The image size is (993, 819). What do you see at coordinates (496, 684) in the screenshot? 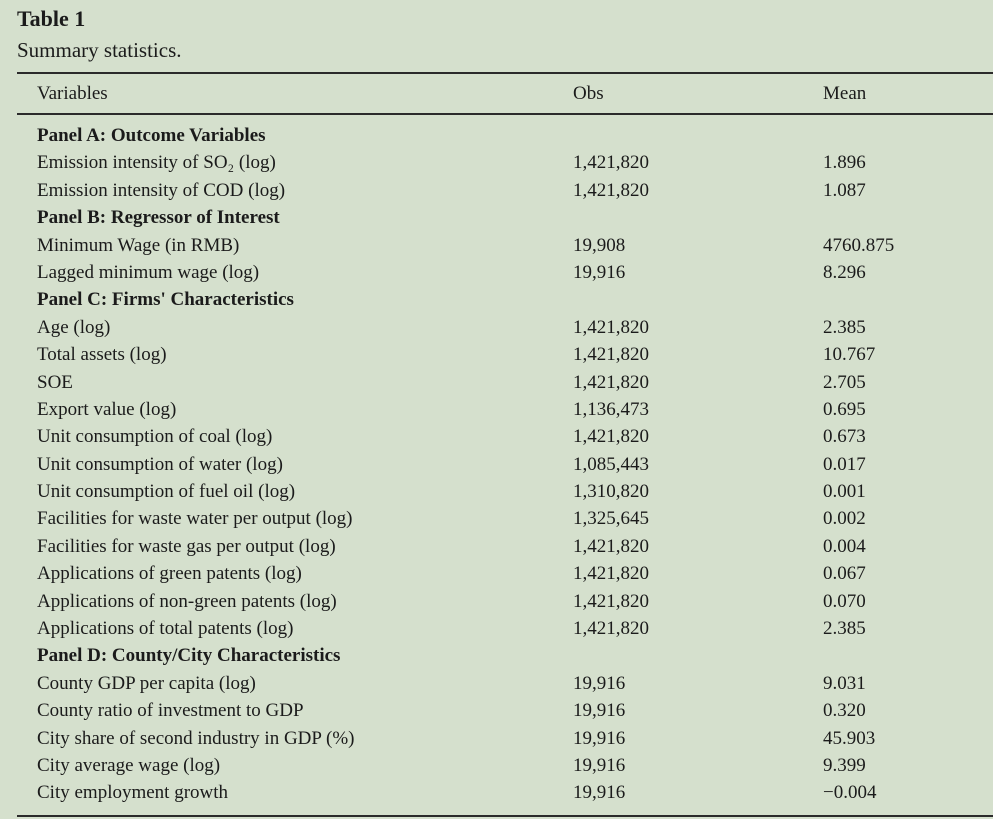
I see `table-row: County GDP per capita (log) 19,916 9.031` at bounding box center [496, 684].